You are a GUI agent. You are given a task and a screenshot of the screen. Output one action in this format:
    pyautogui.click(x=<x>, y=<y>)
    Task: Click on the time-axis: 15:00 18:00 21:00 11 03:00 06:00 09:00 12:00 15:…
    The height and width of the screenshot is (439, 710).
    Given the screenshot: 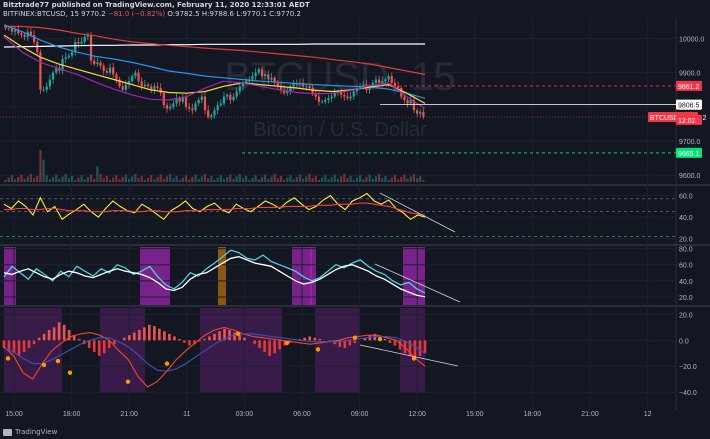 What is the action you would take?
    pyautogui.click(x=328, y=414)
    